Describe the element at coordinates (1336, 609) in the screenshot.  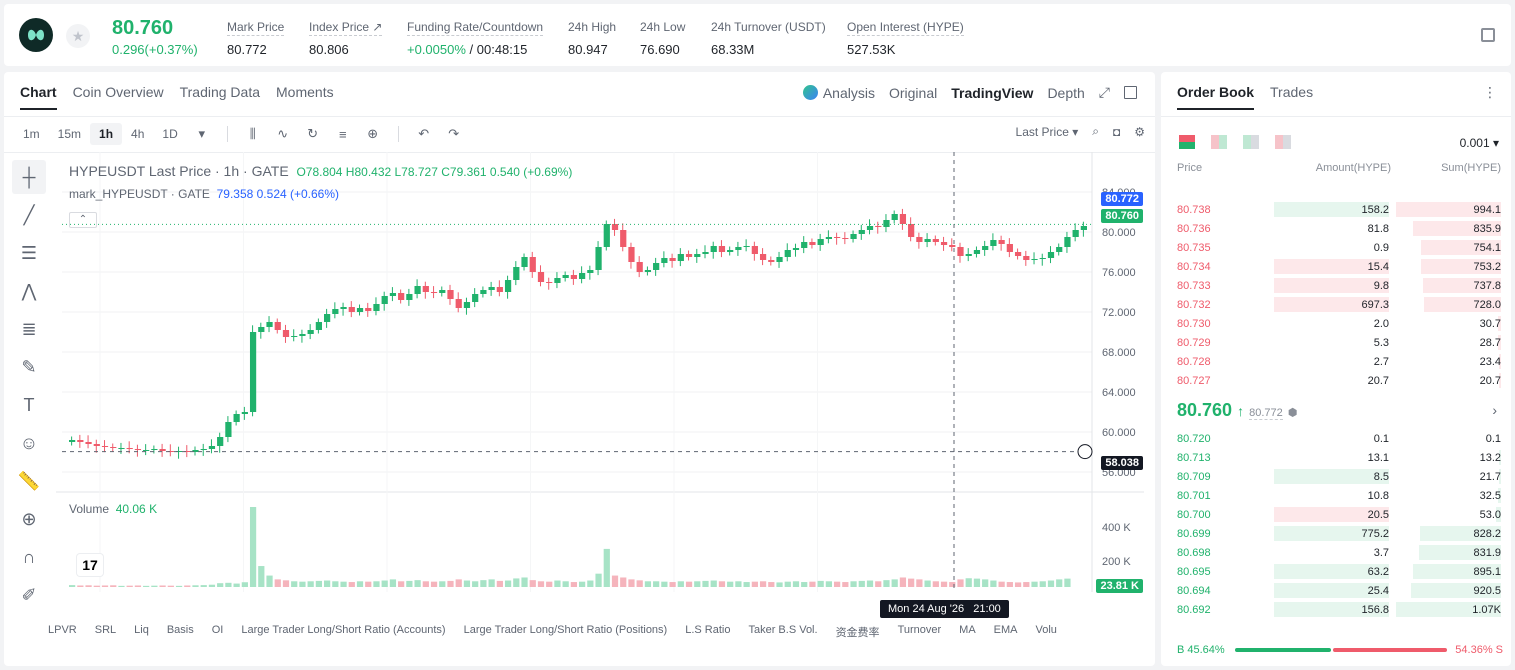
I see `bid-row: 80.692 156.8 1.07K` at that location.